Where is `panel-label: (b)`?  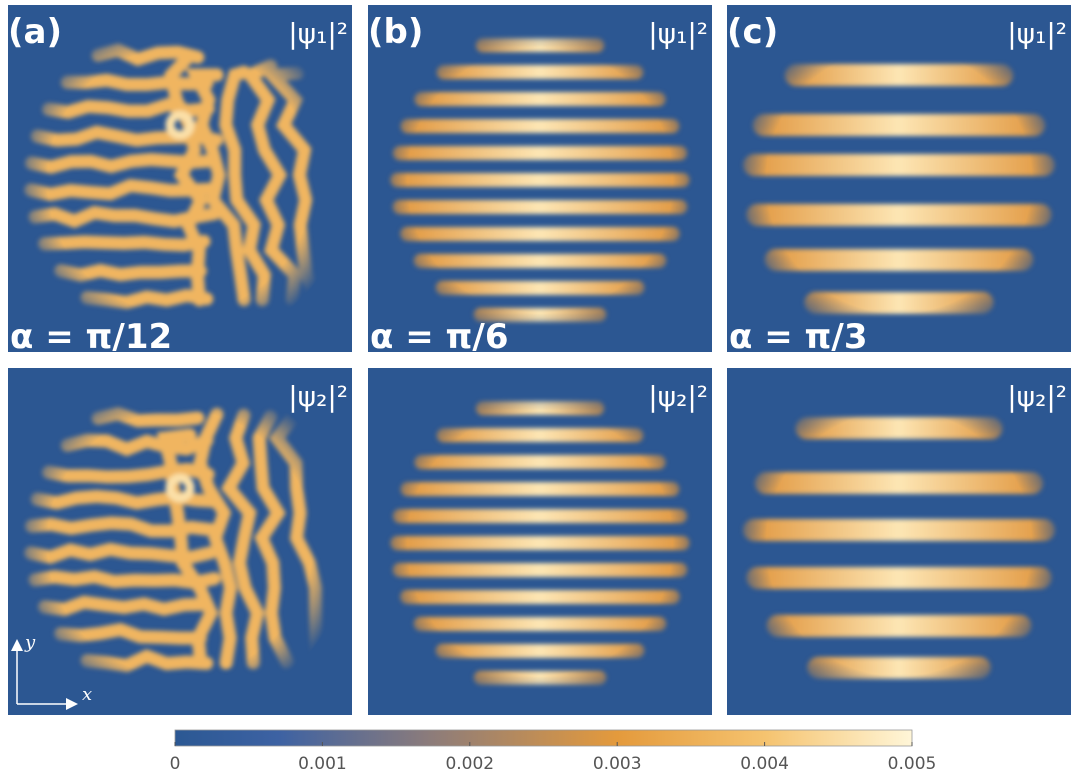 panel-label: (b) is located at coordinates (395, 32).